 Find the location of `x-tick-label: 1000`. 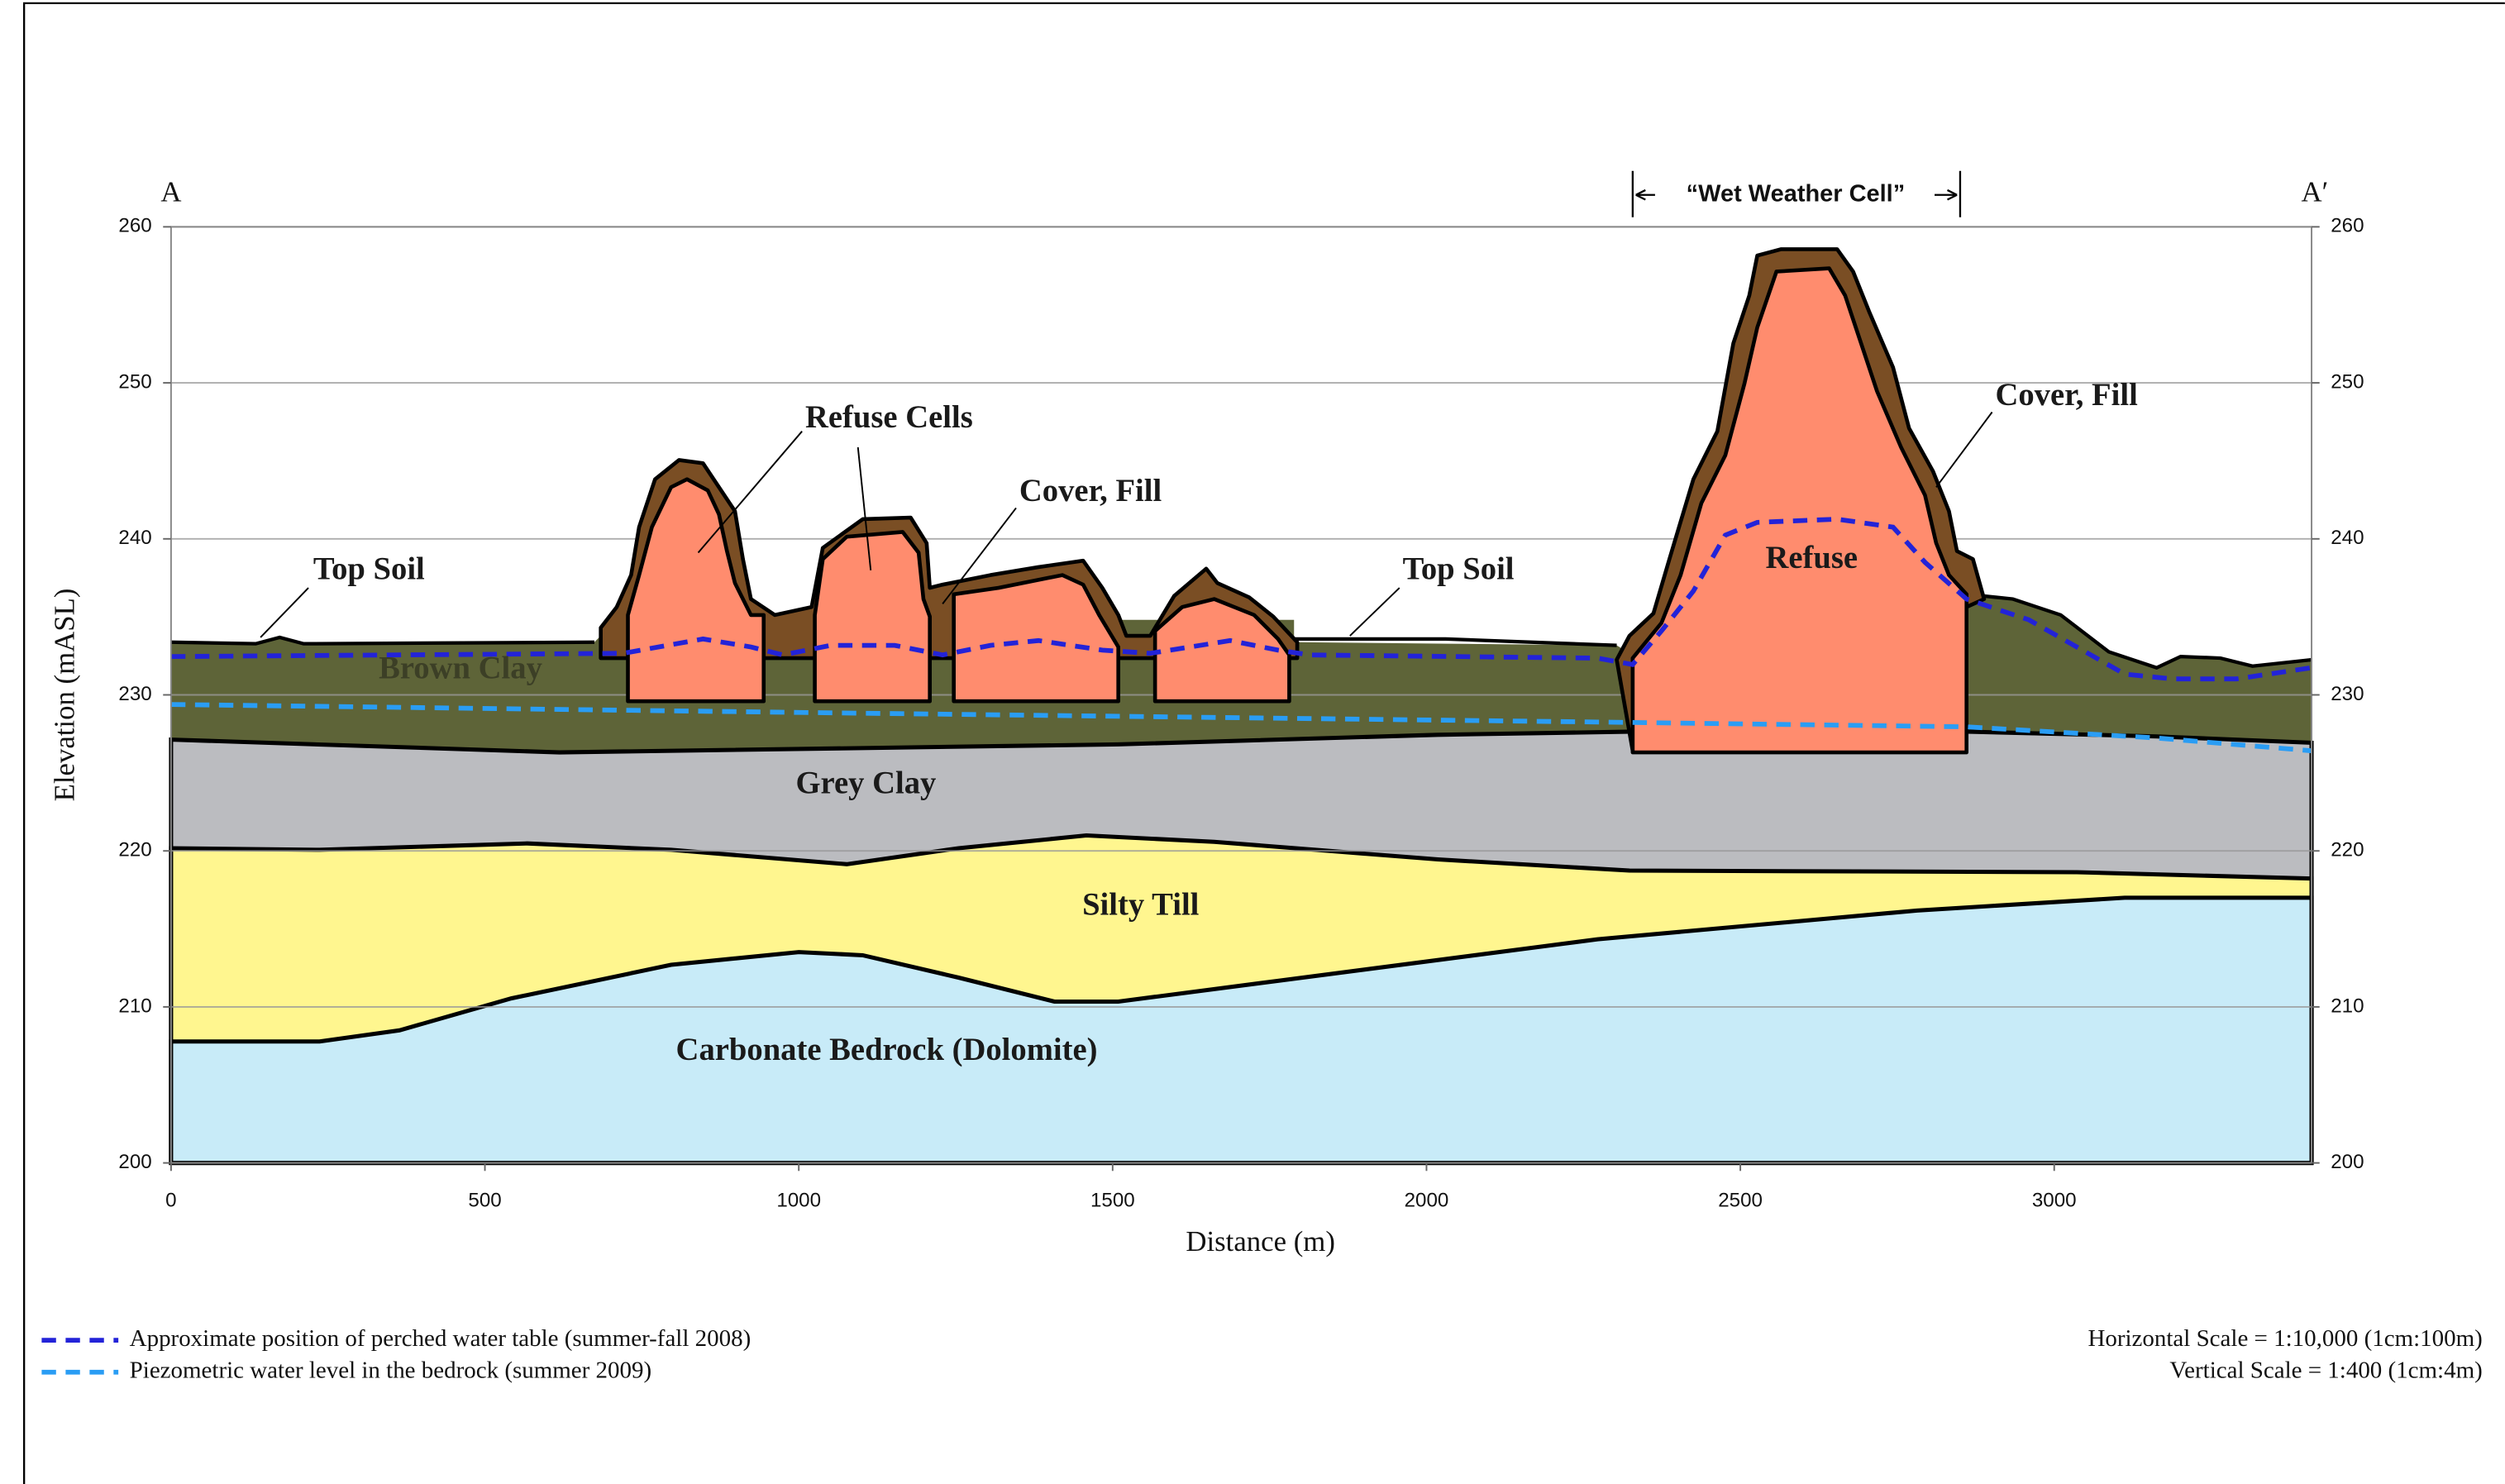

x-tick-label: 1000 is located at coordinates (798, 1200).